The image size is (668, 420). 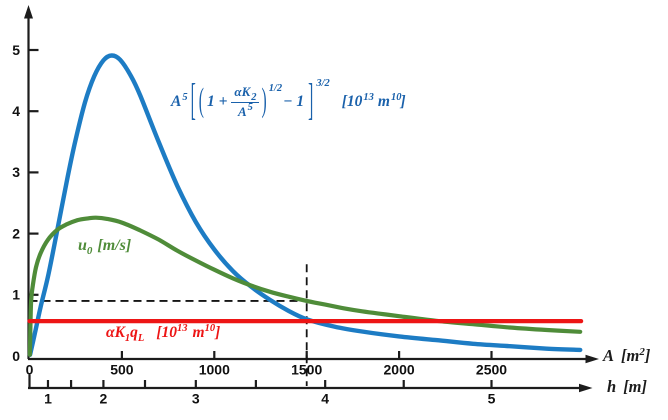 I want to click on big-right-paren: ), so click(x=264, y=101).